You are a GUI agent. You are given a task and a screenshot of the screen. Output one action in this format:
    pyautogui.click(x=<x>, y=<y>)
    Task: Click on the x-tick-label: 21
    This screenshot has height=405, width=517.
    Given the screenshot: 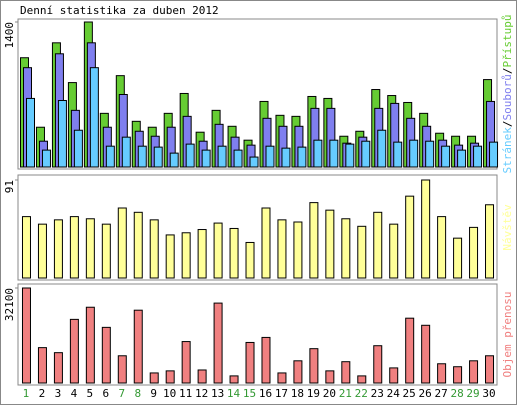 What is the action you would take?
    pyautogui.click(x=345, y=393)
    